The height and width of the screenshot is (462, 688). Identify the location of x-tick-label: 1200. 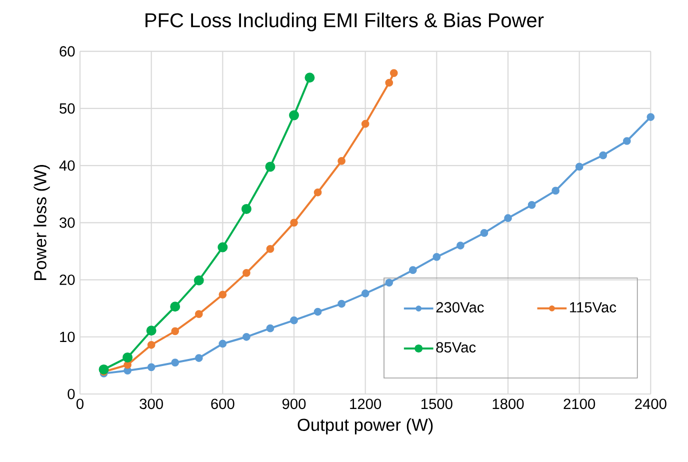
(366, 404).